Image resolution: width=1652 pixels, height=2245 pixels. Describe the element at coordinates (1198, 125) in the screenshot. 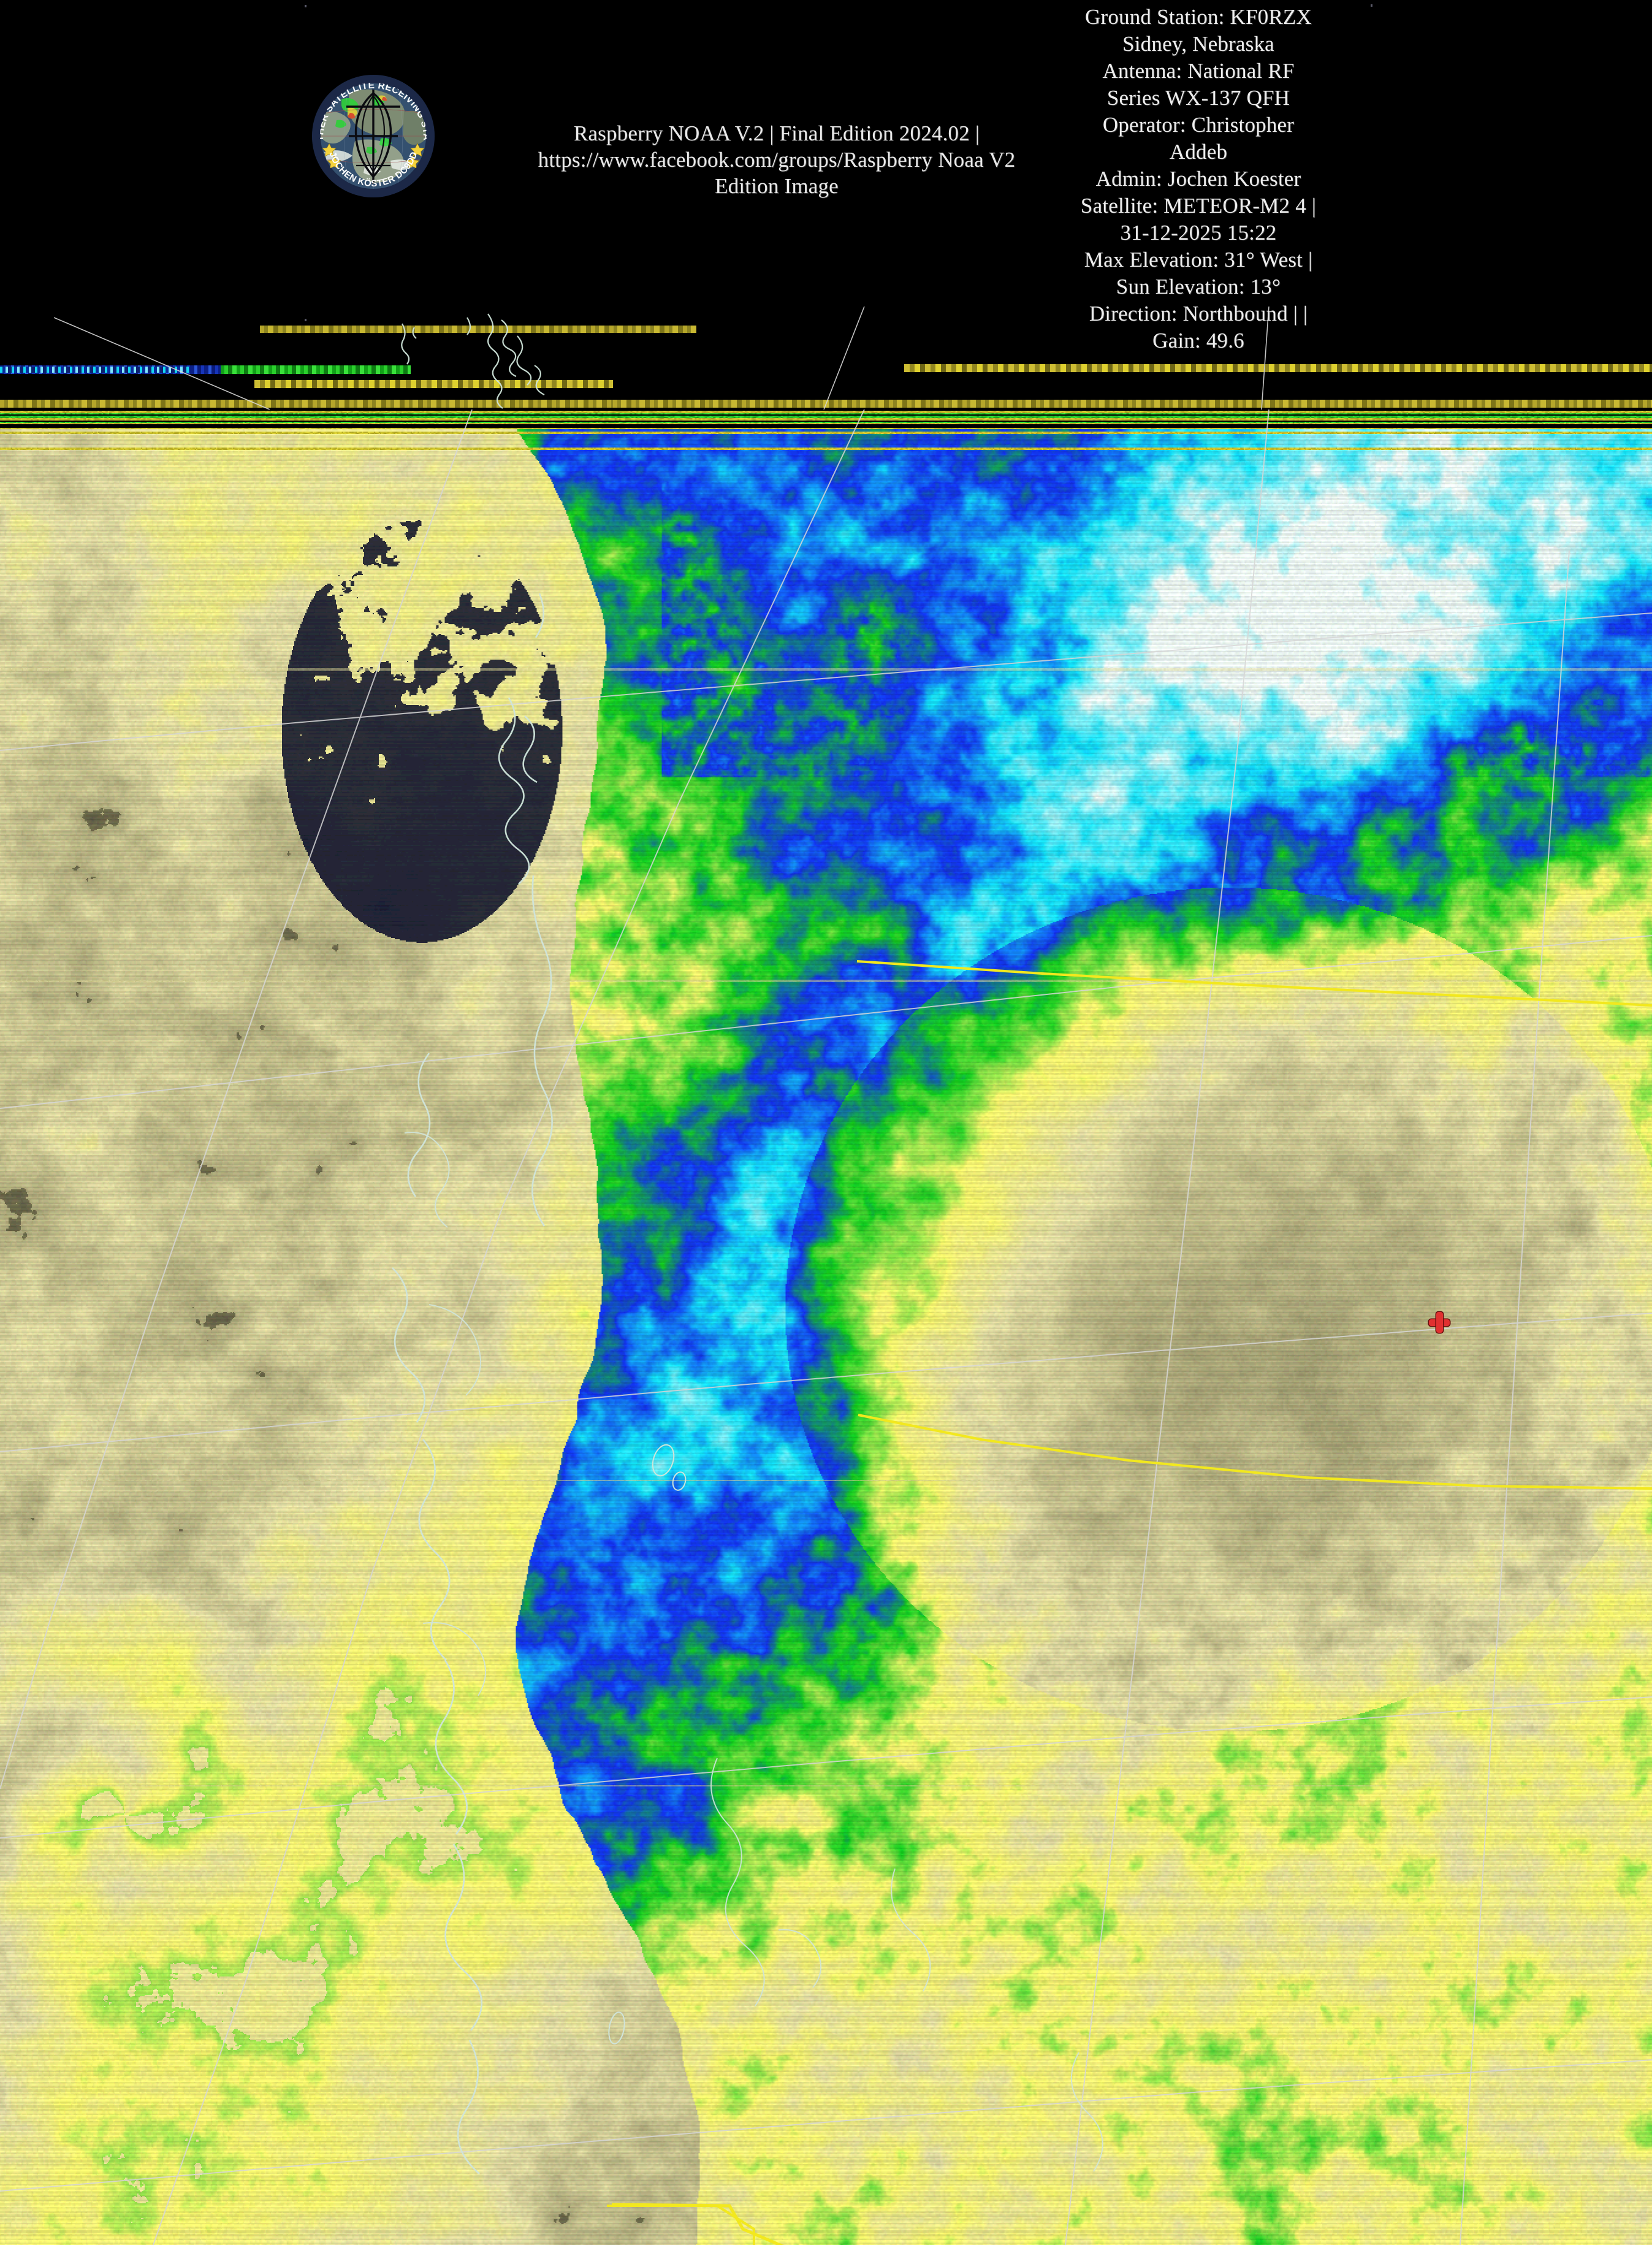

I see `operator-line: Operator: Christopher` at that location.